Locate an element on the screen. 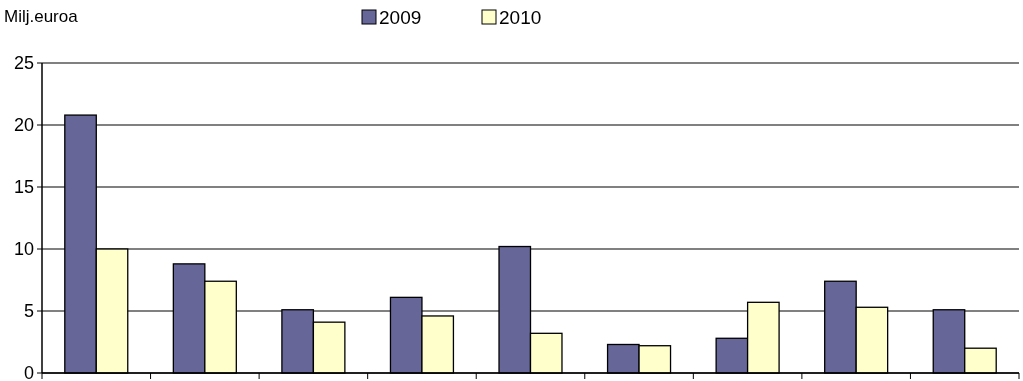 The height and width of the screenshot is (381, 1023). legend-label: 2010 is located at coordinates (520, 17).